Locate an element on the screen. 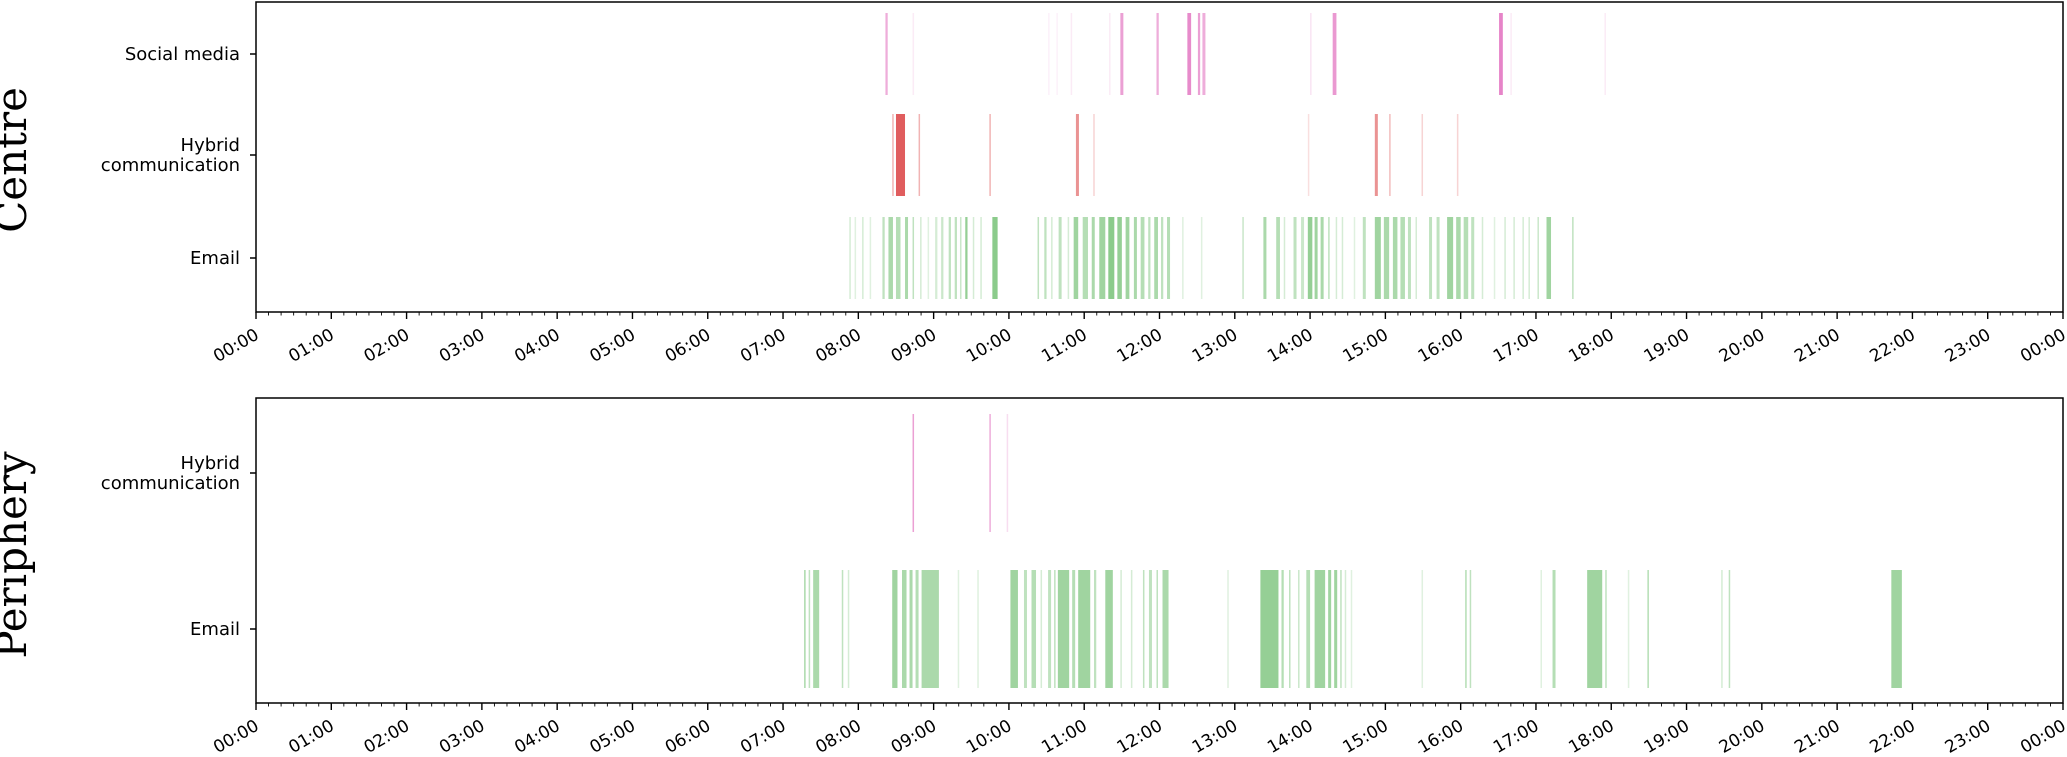 The width and height of the screenshot is (2067, 757). centre-x-tick-label: 20:00 is located at coordinates (1742, 346).